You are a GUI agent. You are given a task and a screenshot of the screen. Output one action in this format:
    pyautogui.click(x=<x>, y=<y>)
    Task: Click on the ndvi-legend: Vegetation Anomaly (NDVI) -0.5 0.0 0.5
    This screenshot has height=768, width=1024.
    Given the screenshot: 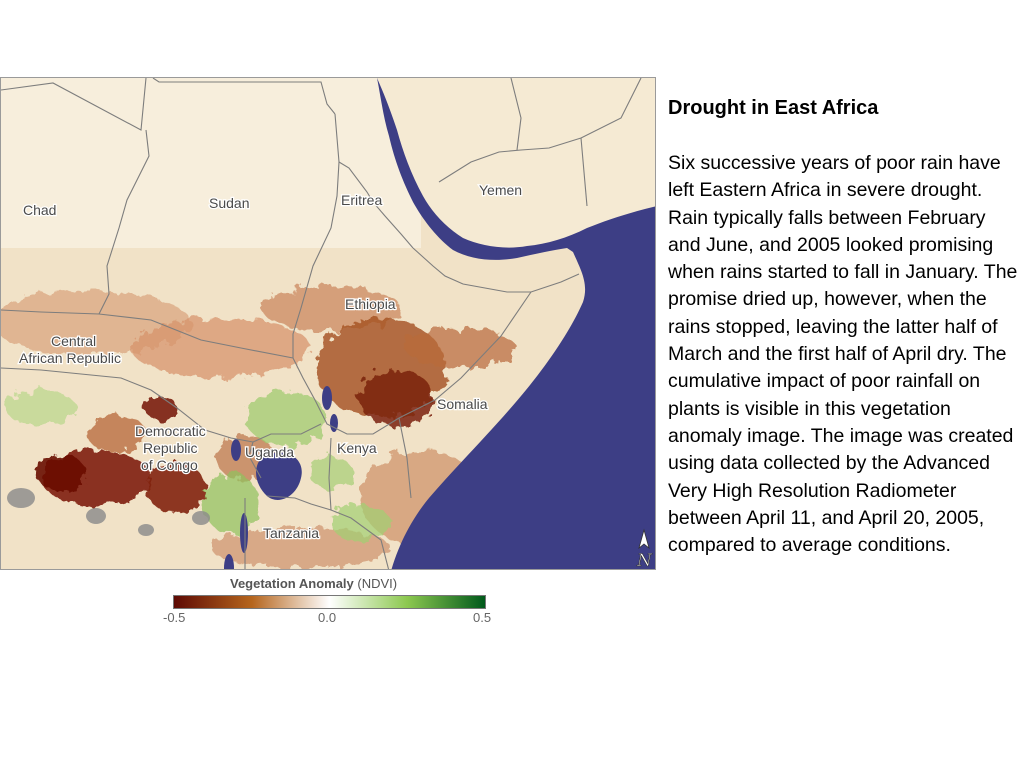 What is the action you would take?
    pyautogui.click(x=330, y=602)
    